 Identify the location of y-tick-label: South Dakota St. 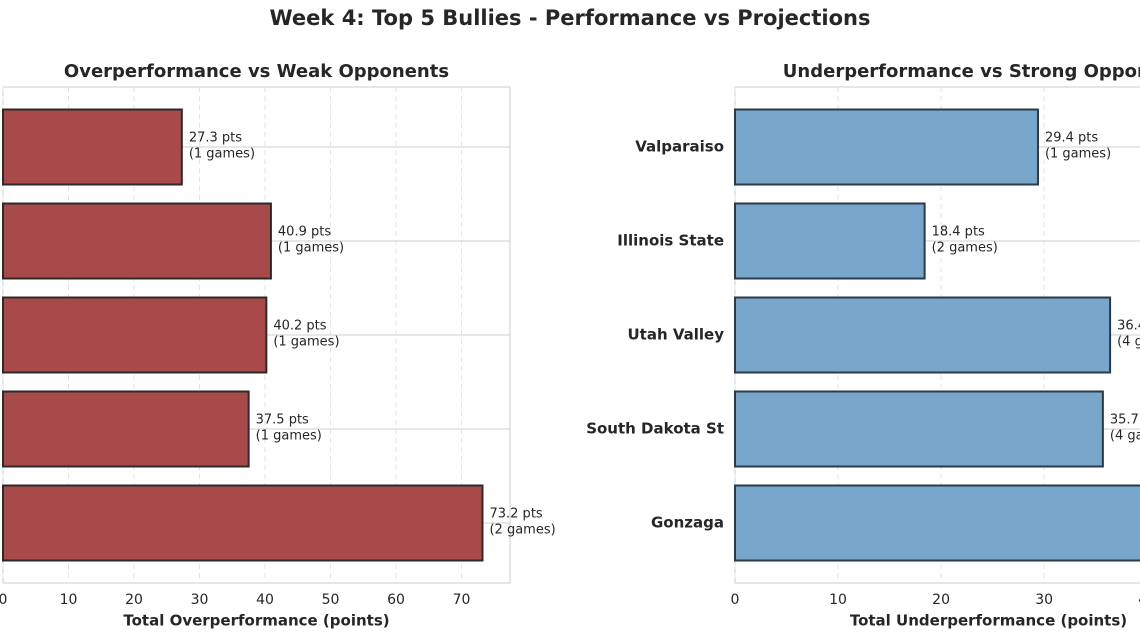
(655, 429).